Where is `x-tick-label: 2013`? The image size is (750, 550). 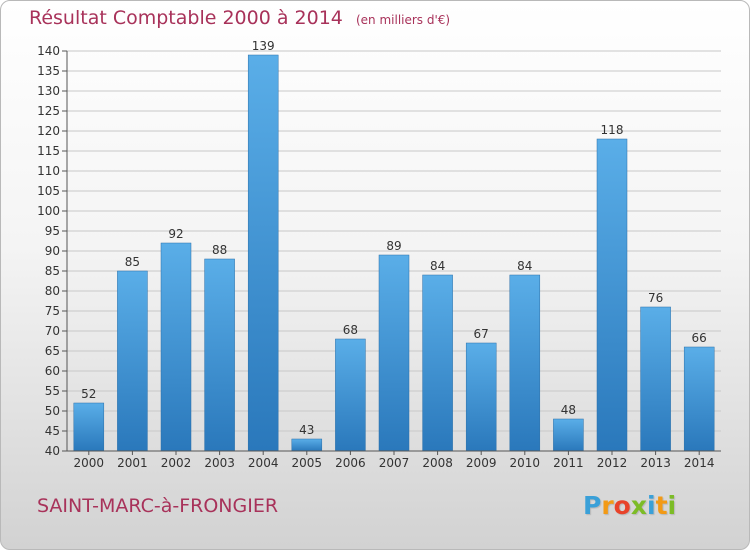 x-tick-label: 2013 is located at coordinates (655, 463).